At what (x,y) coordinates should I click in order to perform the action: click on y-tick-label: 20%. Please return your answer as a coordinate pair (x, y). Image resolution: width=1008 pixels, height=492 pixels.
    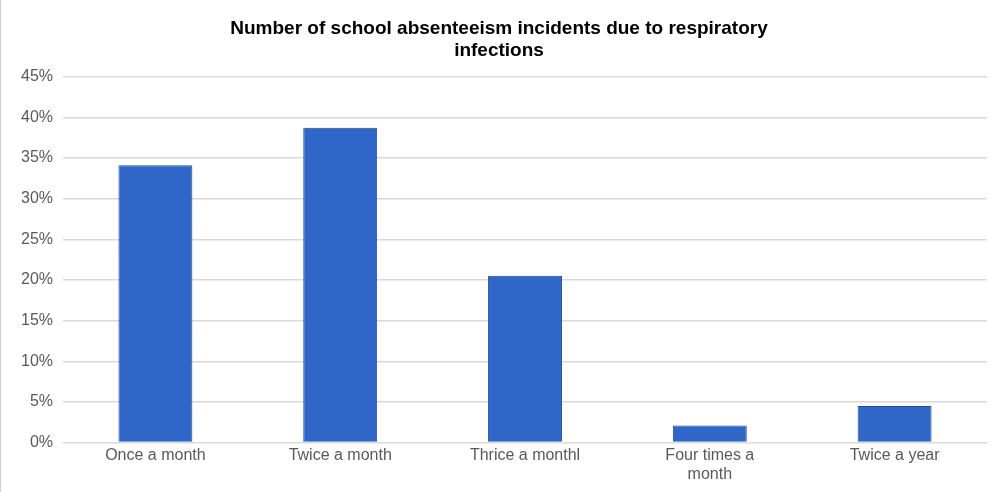
    Looking at the image, I should click on (37, 279).